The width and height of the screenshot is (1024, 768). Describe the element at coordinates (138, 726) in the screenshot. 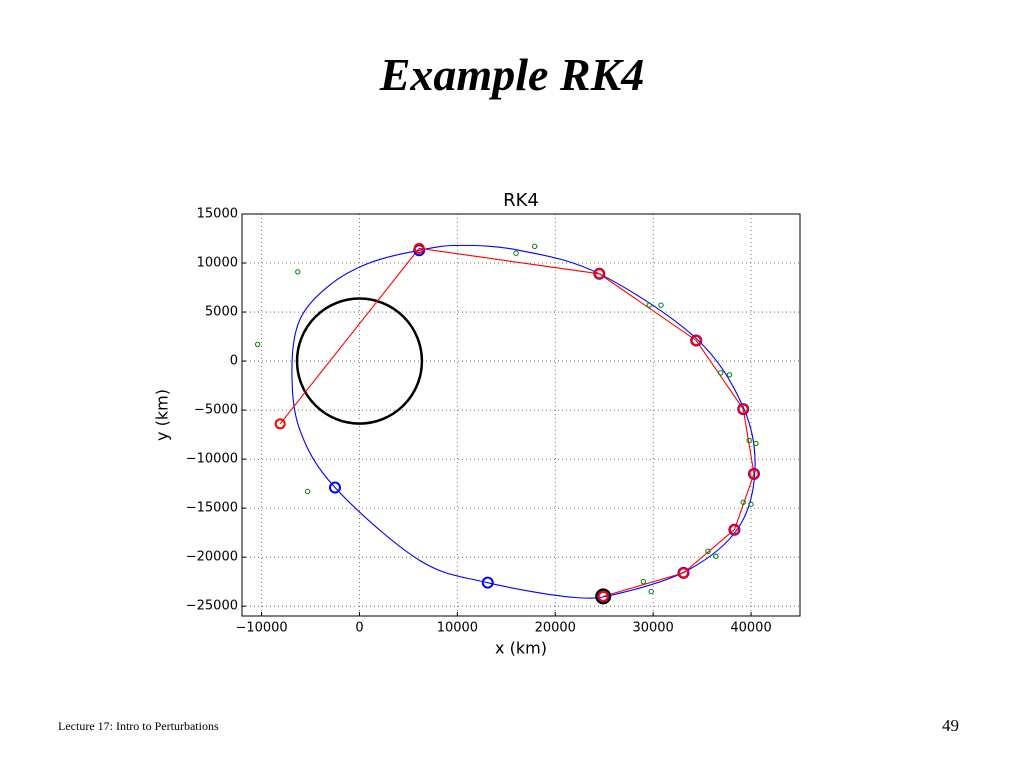

I see `footer-text: Lecture 17: Intro to Perturbations` at that location.